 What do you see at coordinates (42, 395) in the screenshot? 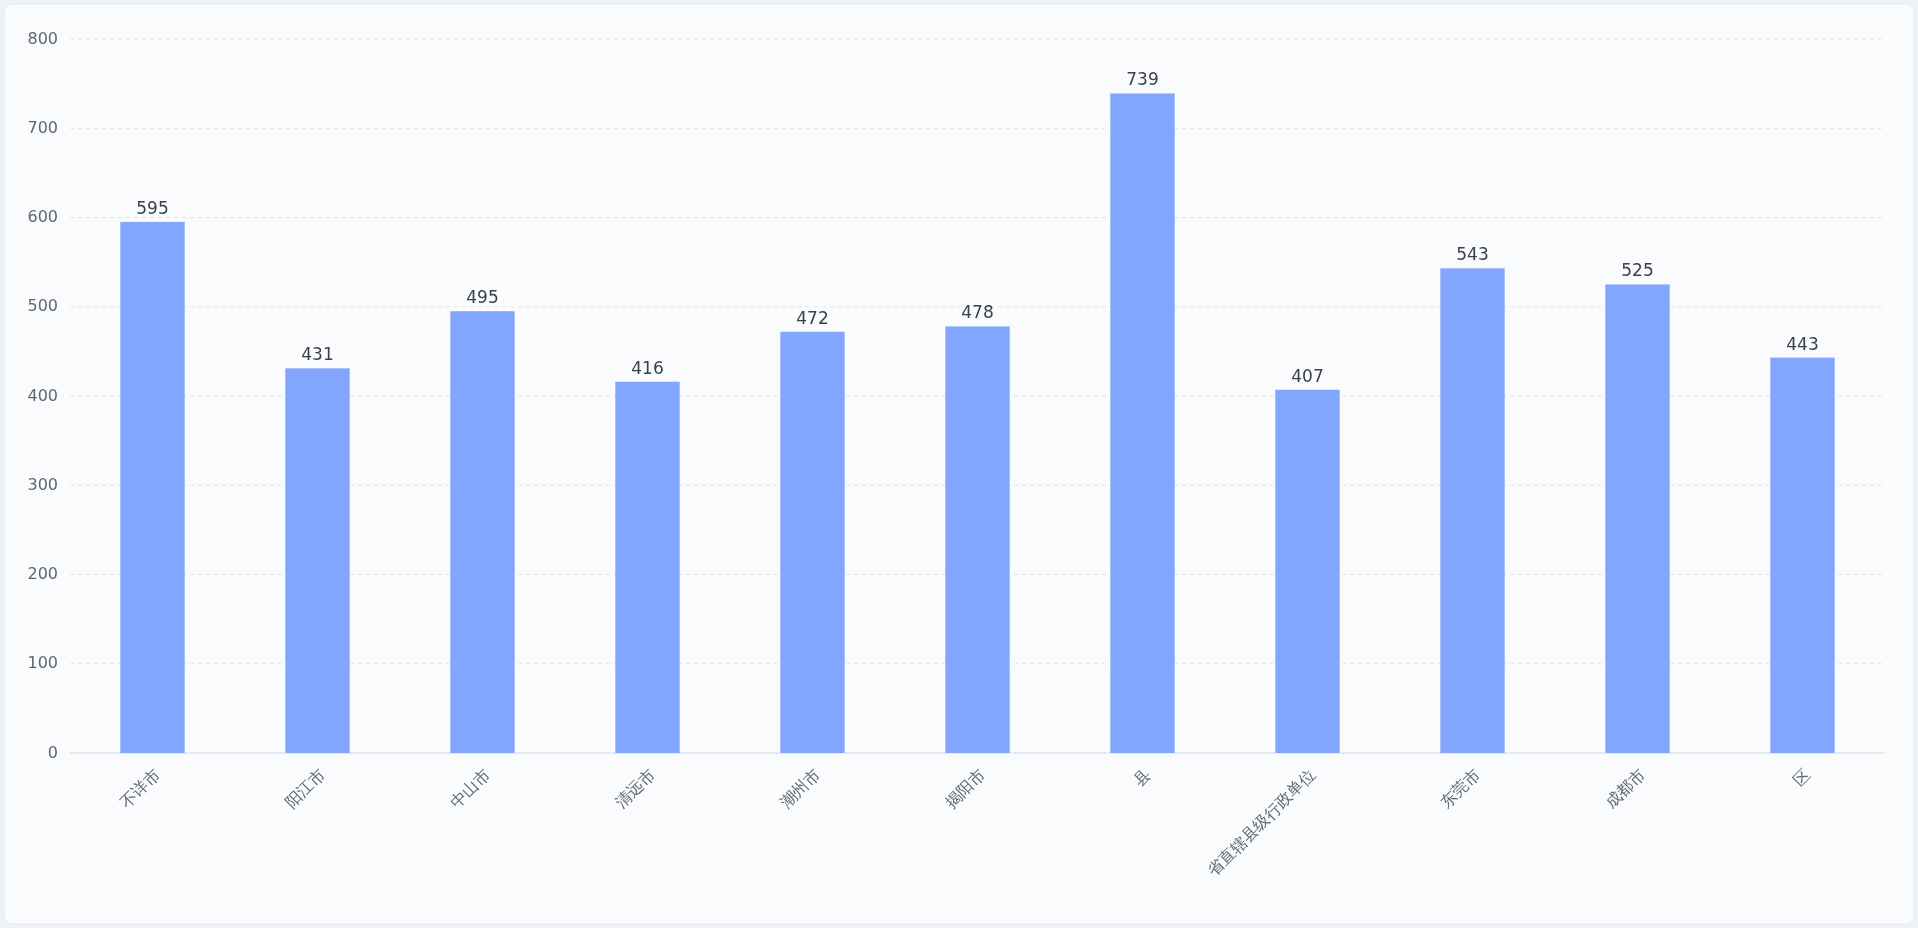
I see `y-tick-label: 400` at bounding box center [42, 395].